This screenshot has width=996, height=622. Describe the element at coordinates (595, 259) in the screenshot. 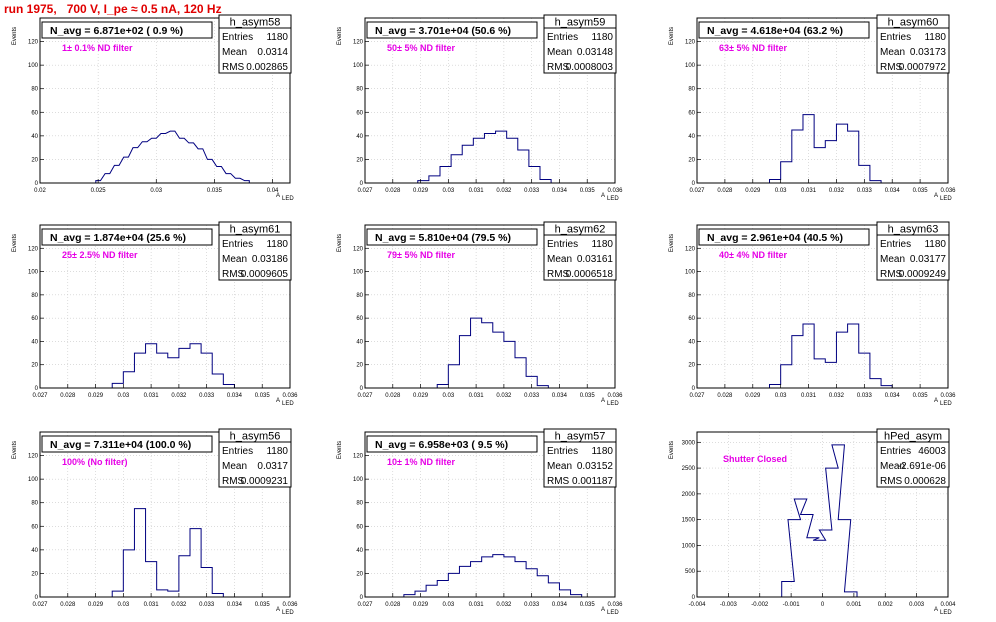

I see `stats-value-mean: 0.03161` at that location.